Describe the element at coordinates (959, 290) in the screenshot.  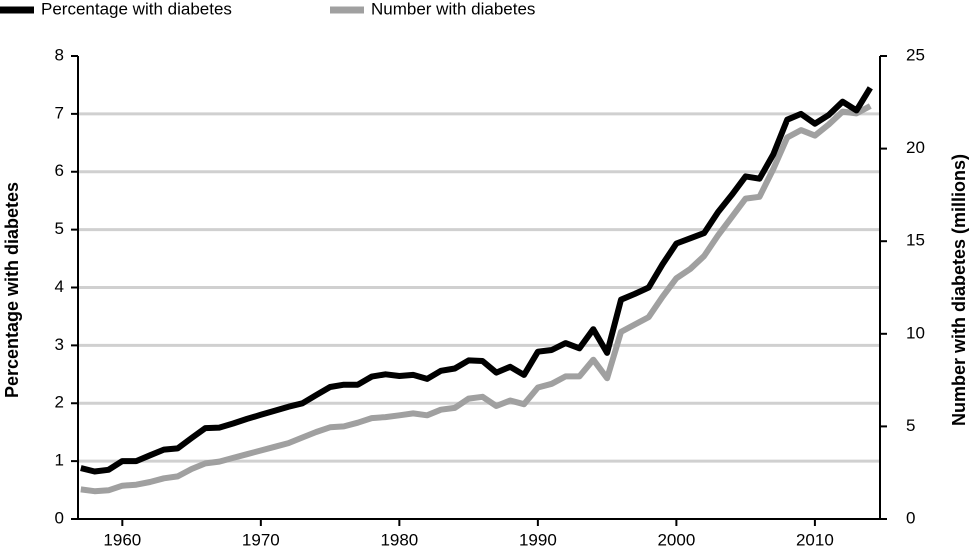
I see `y2-axis-title: Number with diabetes (millions)` at that location.